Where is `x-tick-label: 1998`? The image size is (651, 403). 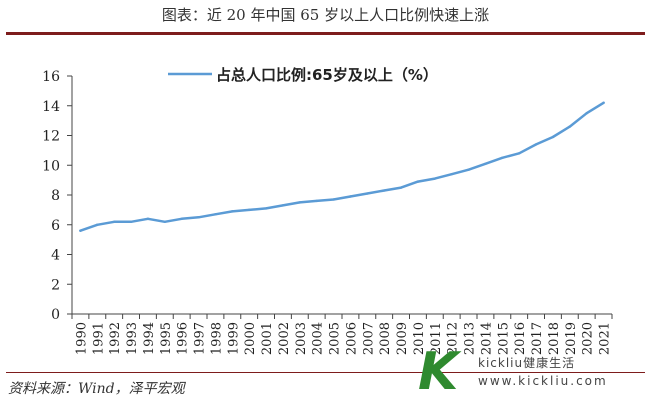
x-tick-label: 1998 is located at coordinates (216, 338).